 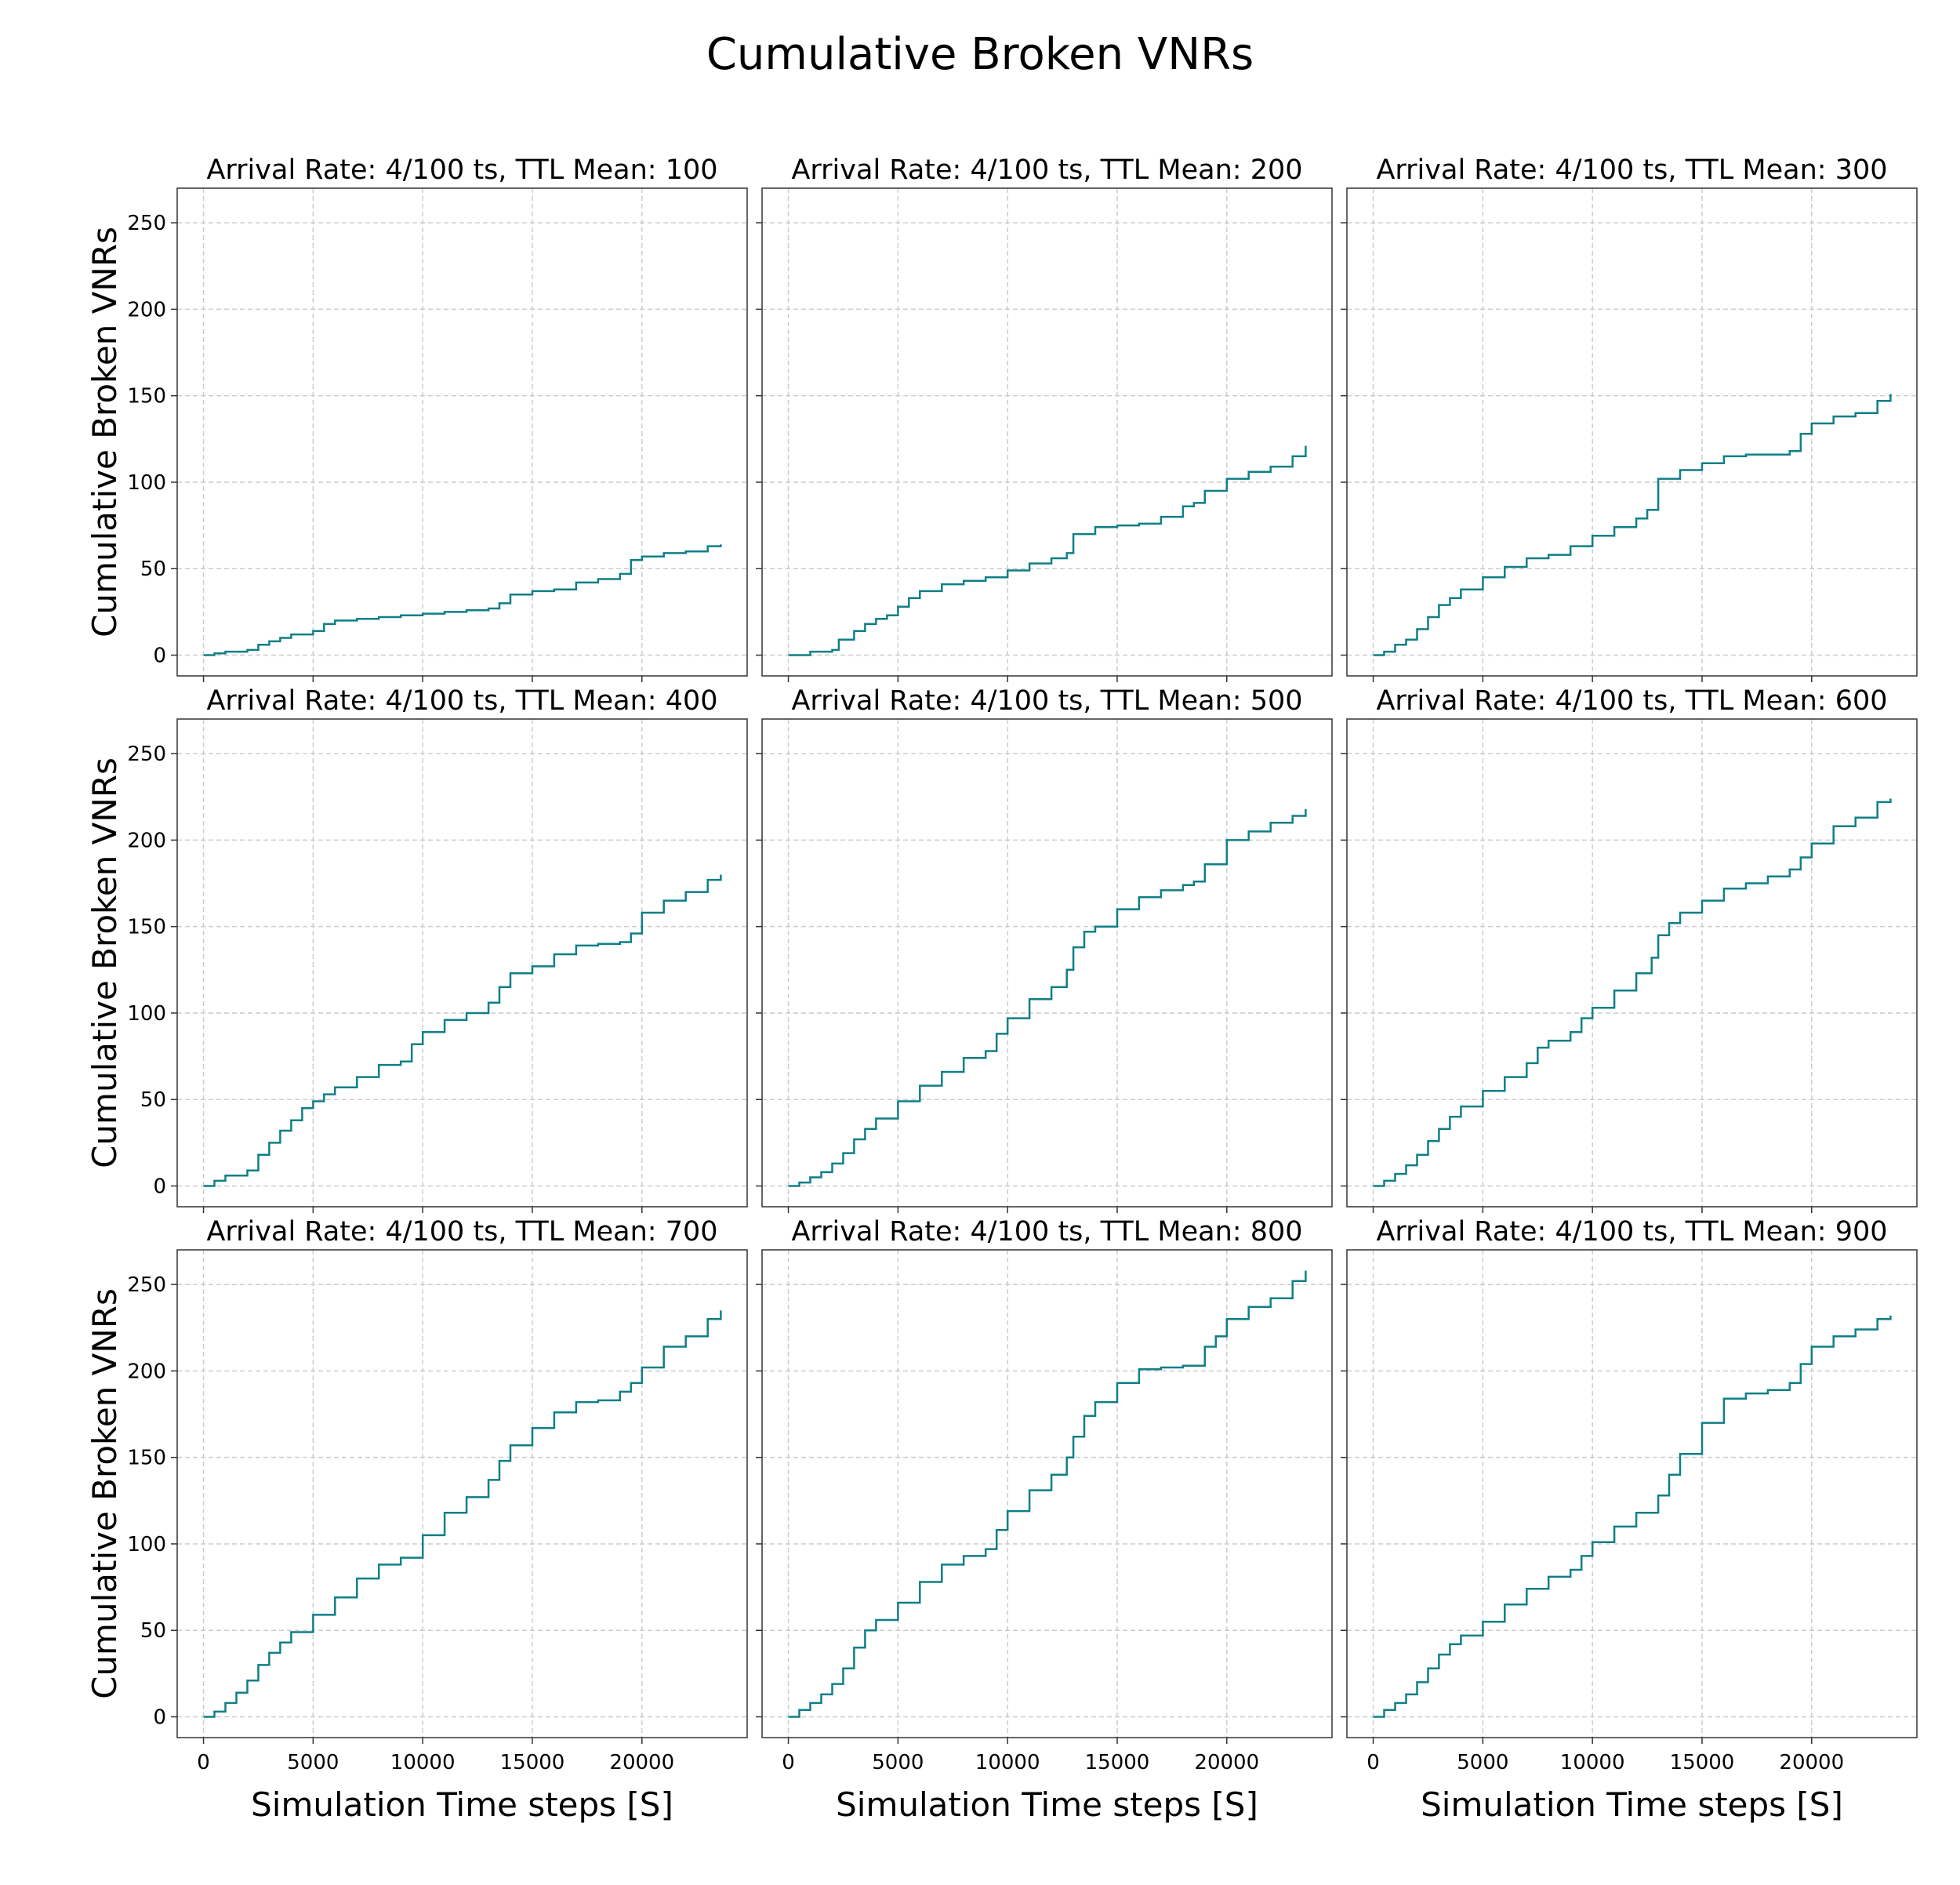 What do you see at coordinates (980, 54) in the screenshot?
I see `figure-title: Cumulative Broken VNRs` at bounding box center [980, 54].